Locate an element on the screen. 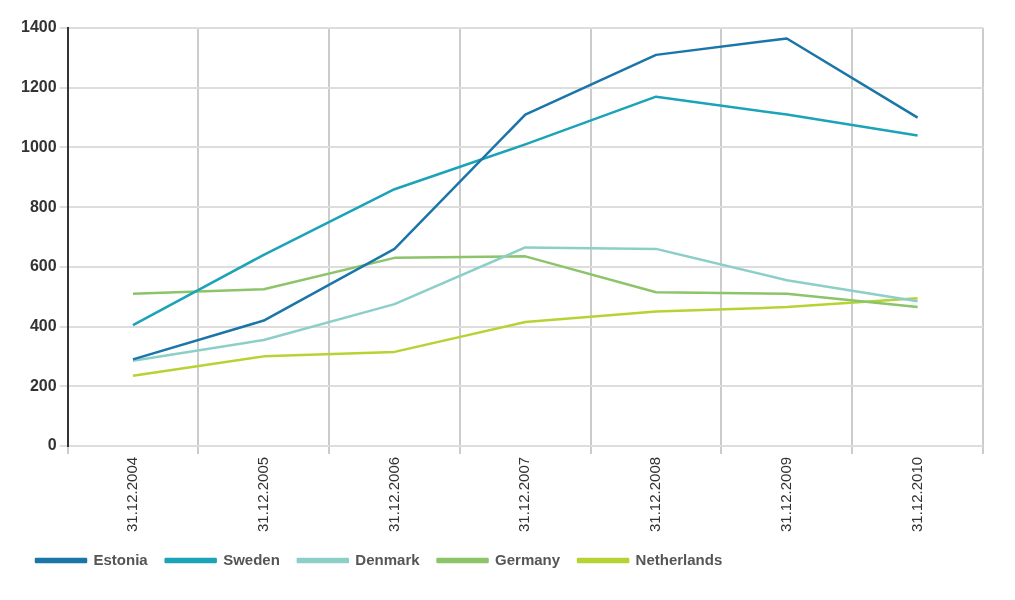 The width and height of the screenshot is (1015, 600). y-tick-label: 400 is located at coordinates (43, 325).